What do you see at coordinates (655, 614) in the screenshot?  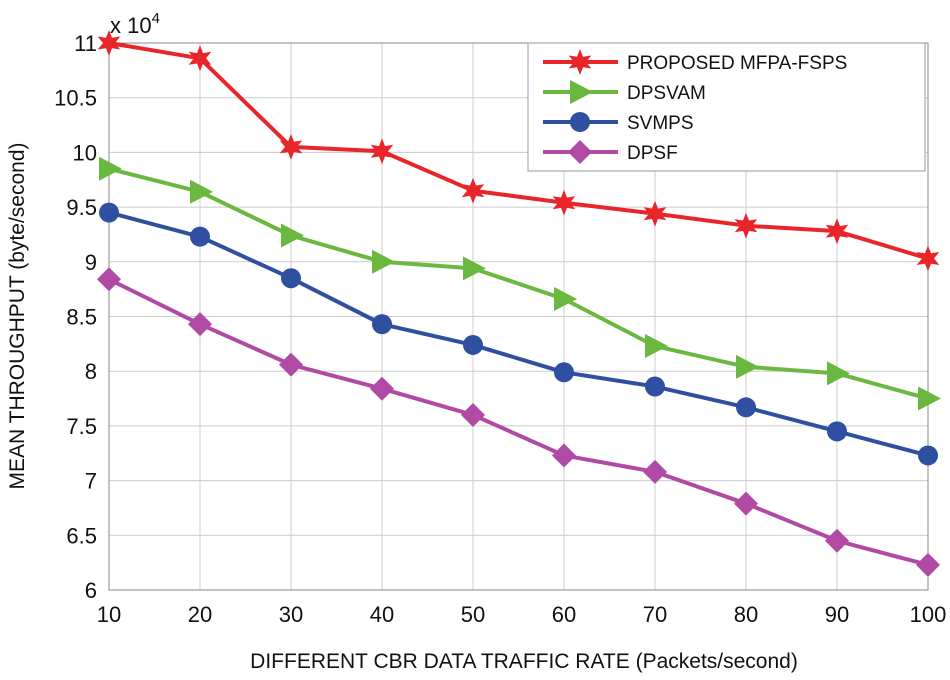 I see `x-tick-label: 70` at bounding box center [655, 614].